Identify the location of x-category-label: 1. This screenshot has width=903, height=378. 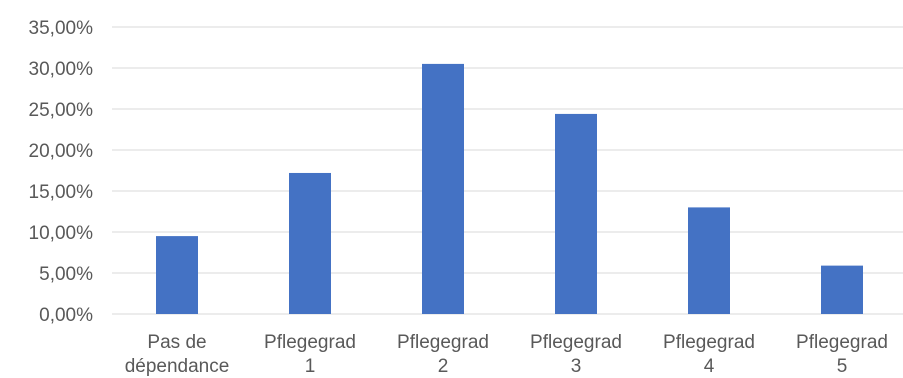
(310, 366).